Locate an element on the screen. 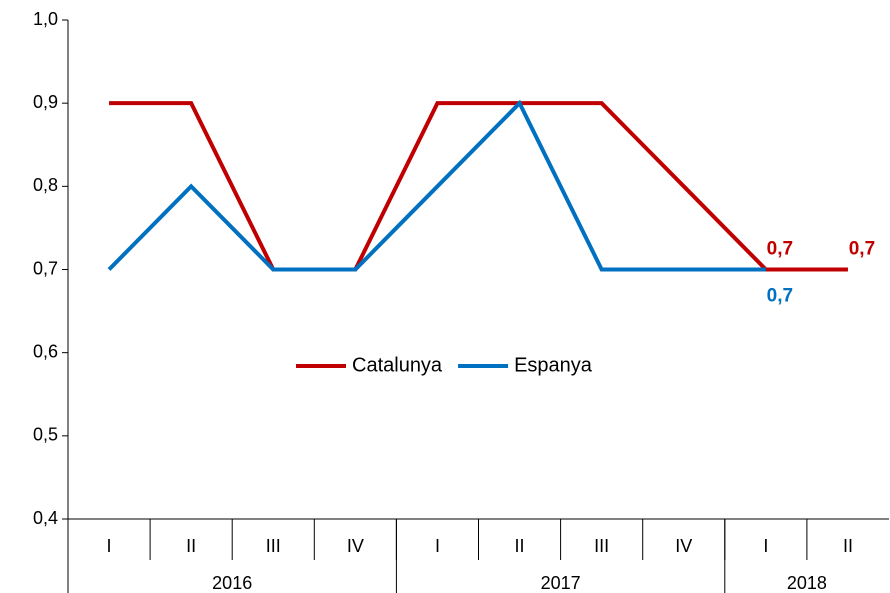  y-tick-label: 0,7 is located at coordinates (45, 268).